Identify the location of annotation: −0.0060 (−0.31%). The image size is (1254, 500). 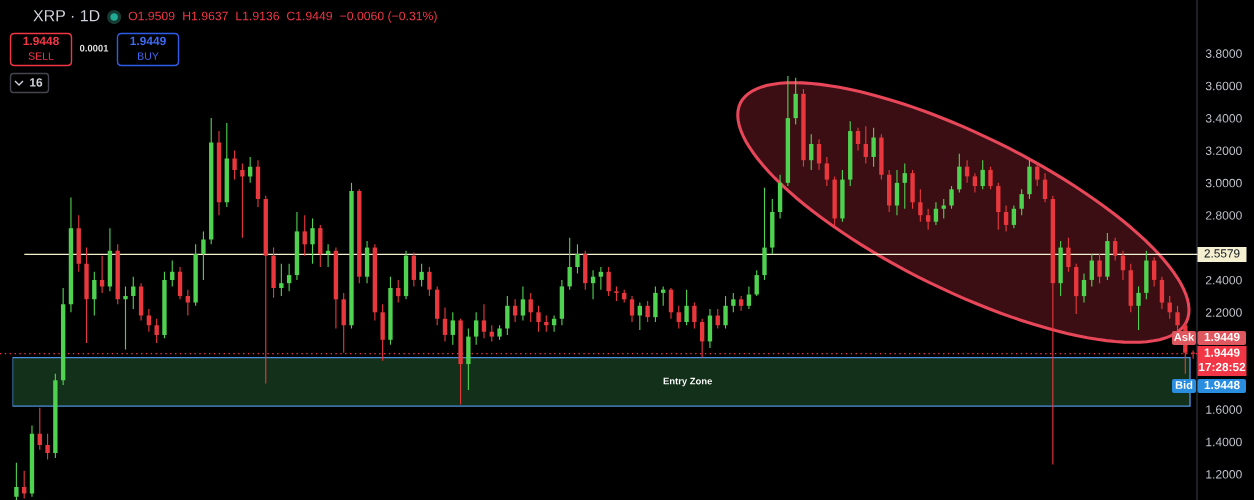
(388, 17).